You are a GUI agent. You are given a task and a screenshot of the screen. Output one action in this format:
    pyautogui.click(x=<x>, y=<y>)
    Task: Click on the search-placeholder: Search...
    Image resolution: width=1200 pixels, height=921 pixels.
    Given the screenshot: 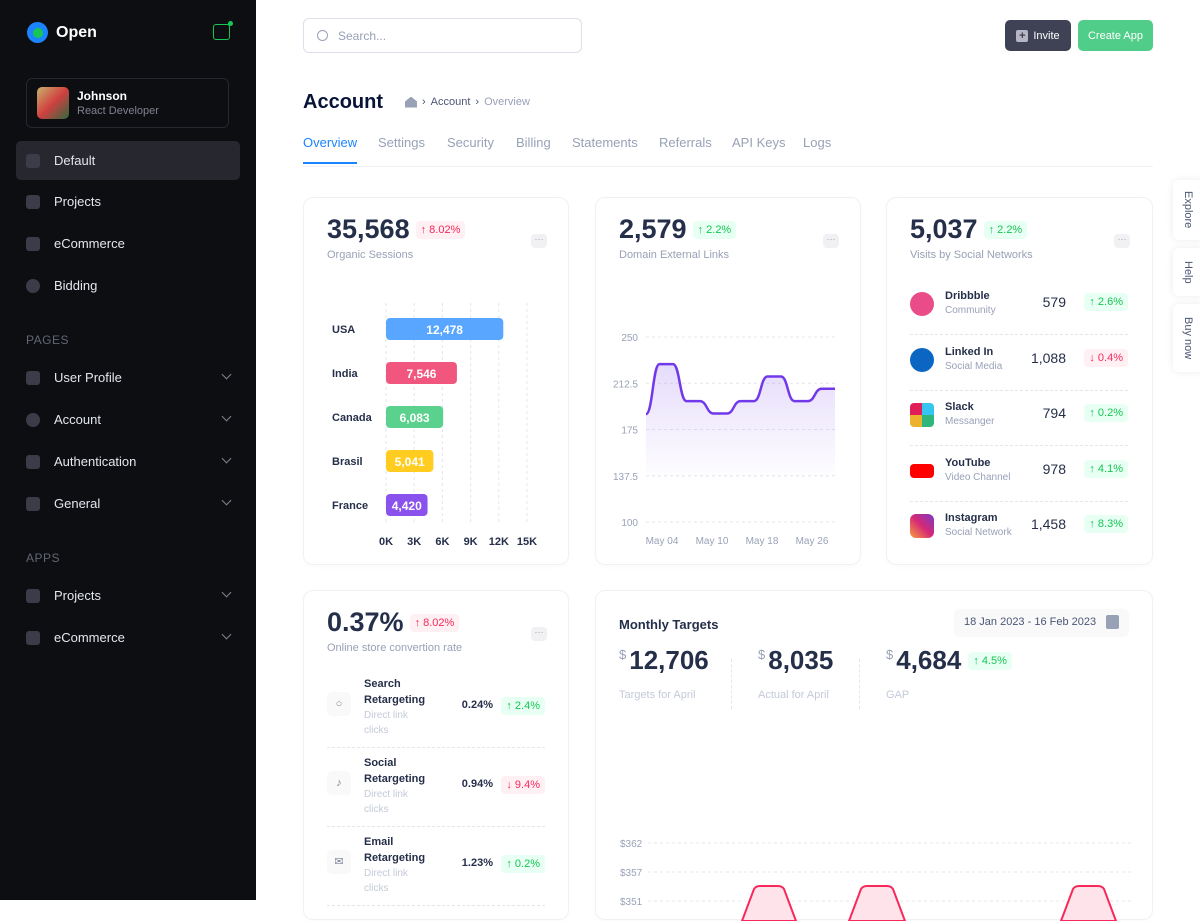 What is the action you would take?
    pyautogui.click(x=362, y=35)
    